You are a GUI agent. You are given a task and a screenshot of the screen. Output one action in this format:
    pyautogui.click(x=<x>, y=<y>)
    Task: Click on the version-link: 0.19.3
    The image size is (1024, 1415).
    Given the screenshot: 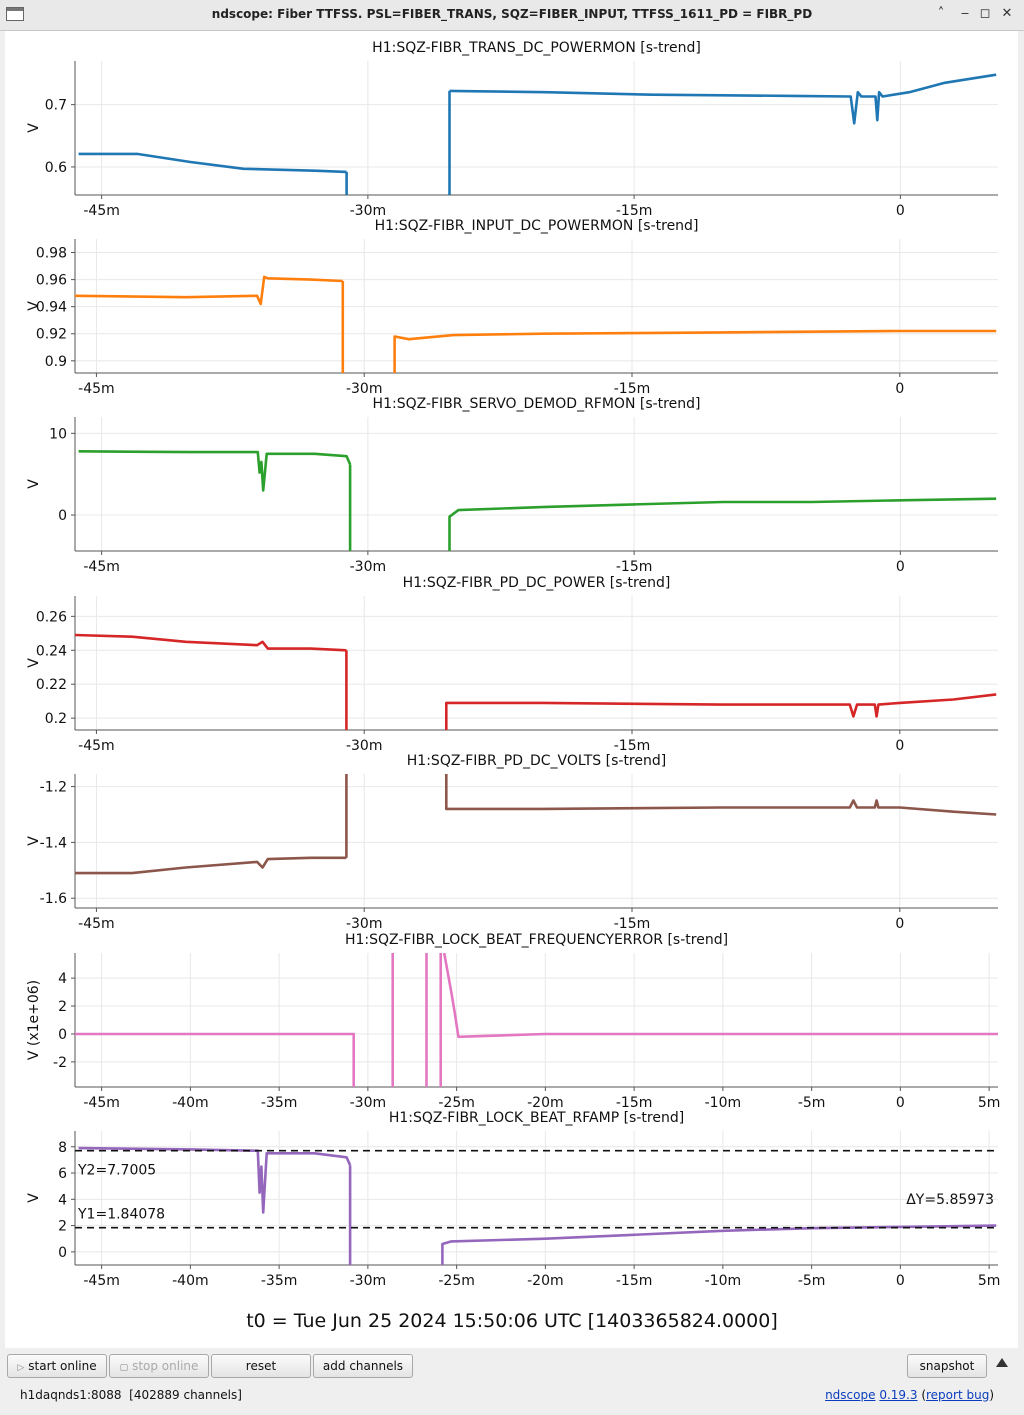 What is the action you would take?
    pyautogui.click(x=898, y=1395)
    